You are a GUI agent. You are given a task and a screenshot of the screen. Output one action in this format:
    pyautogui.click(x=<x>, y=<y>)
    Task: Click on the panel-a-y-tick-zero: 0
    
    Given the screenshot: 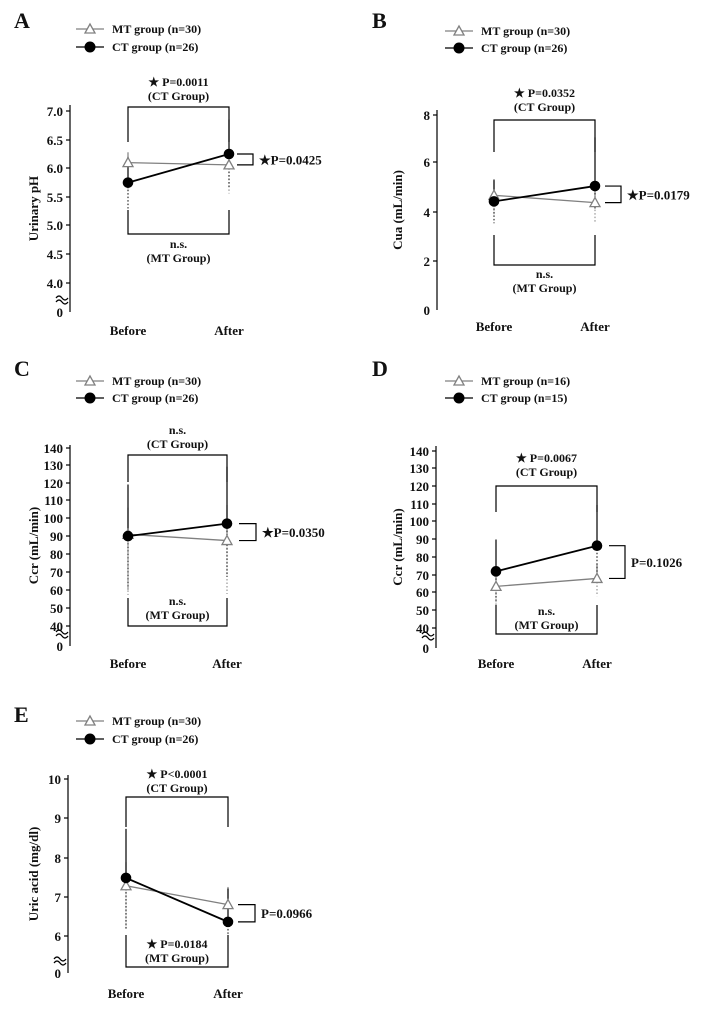 What is the action you would take?
    pyautogui.click(x=60, y=312)
    